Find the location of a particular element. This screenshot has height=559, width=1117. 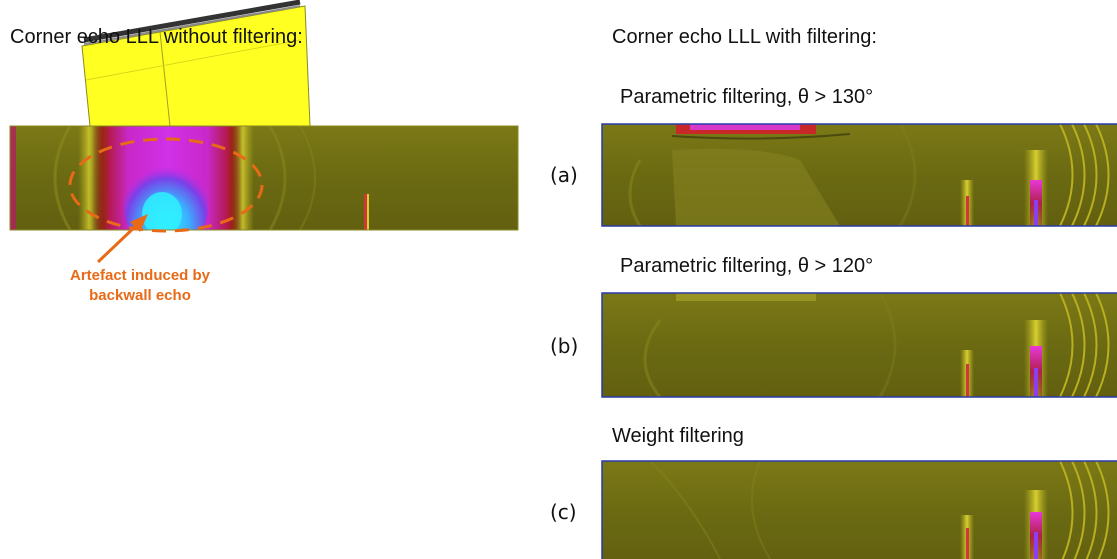

panel-c-field is located at coordinates (859, 510).